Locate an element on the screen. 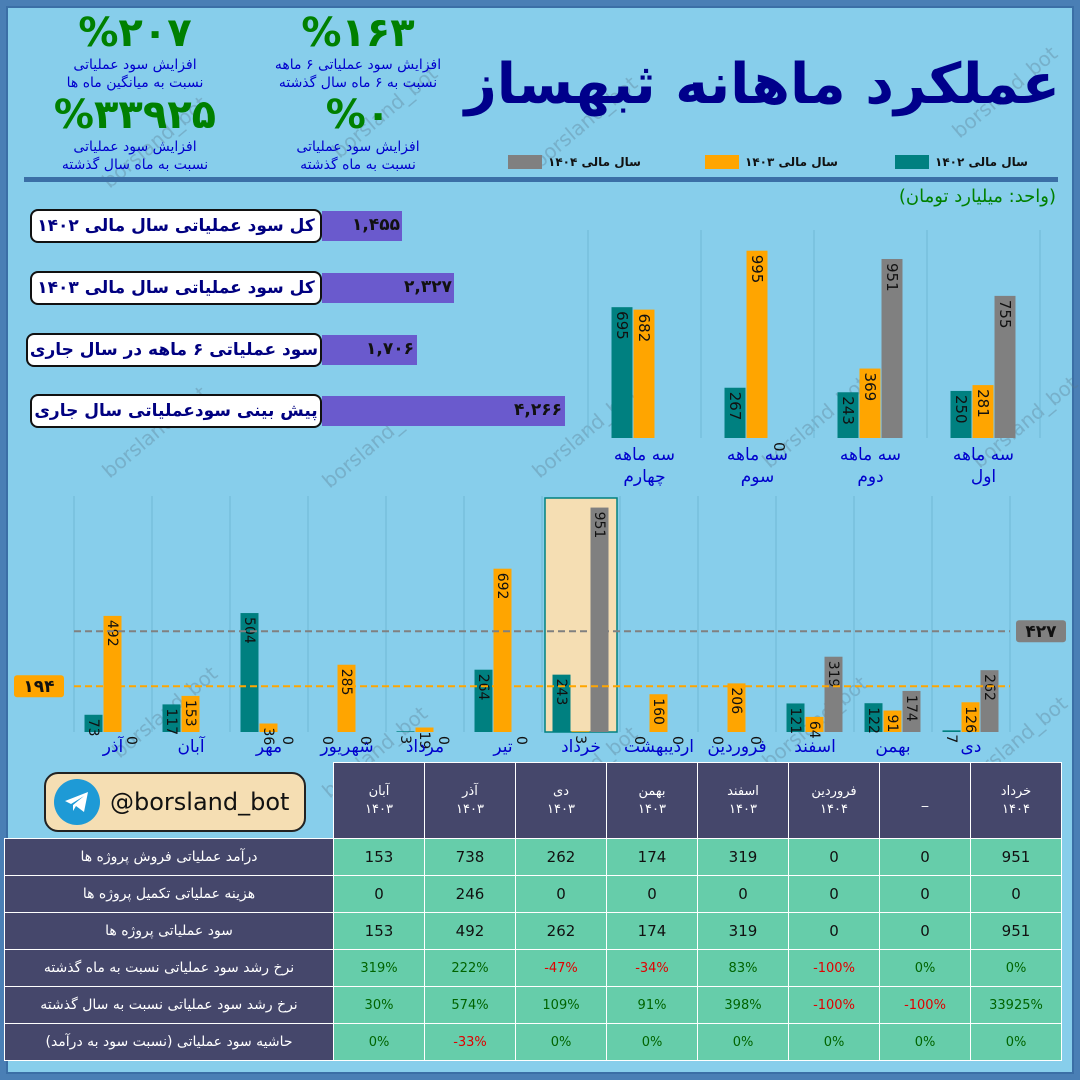  summary-value: ۴,۲۶۶ is located at coordinates (538, 410).